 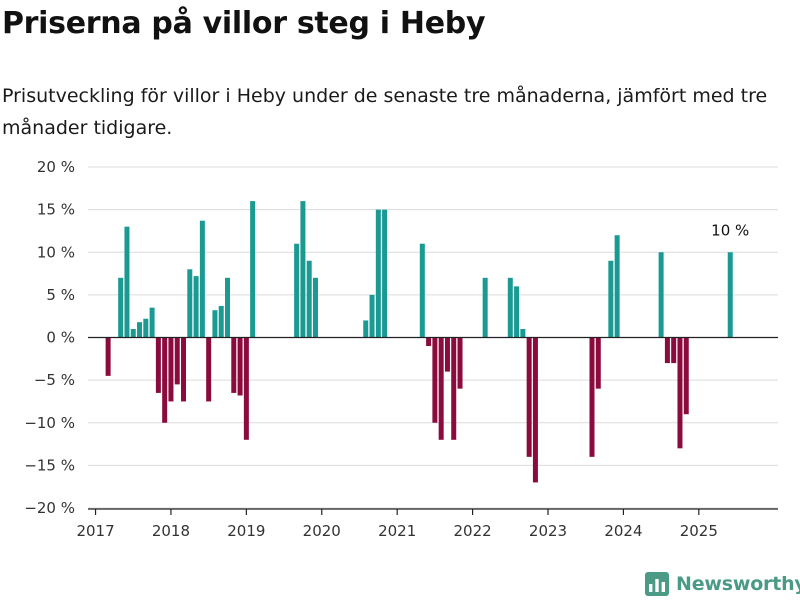 What do you see at coordinates (244, 23) in the screenshot?
I see `chart-title: Priserna på villor steg i Heby` at bounding box center [244, 23].